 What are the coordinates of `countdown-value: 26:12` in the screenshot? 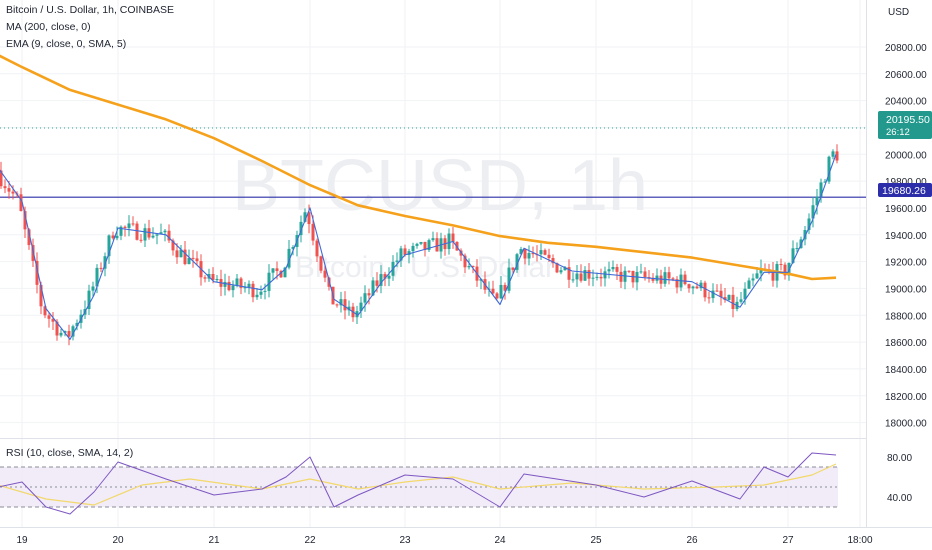 It's located at (898, 132).